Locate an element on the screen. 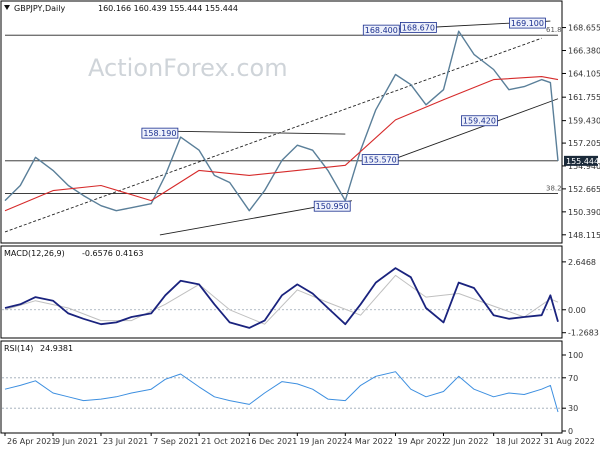  price-callout: 158.190 is located at coordinates (160, 133).